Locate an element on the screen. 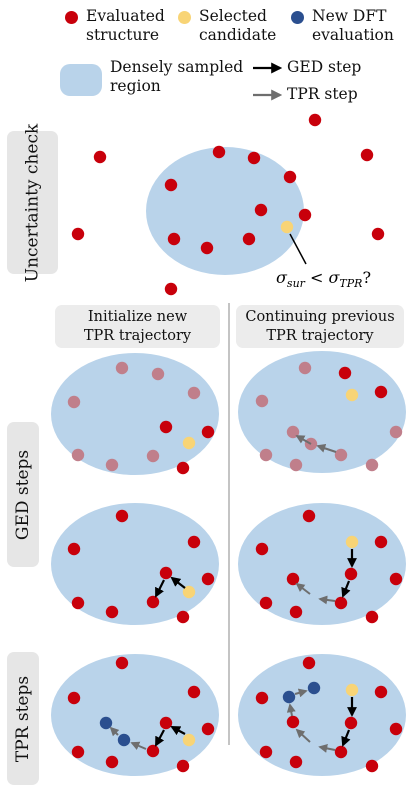 The height and width of the screenshot is (787, 408). column-header-continuing-line2: TPR trajectory is located at coordinates (320, 335).